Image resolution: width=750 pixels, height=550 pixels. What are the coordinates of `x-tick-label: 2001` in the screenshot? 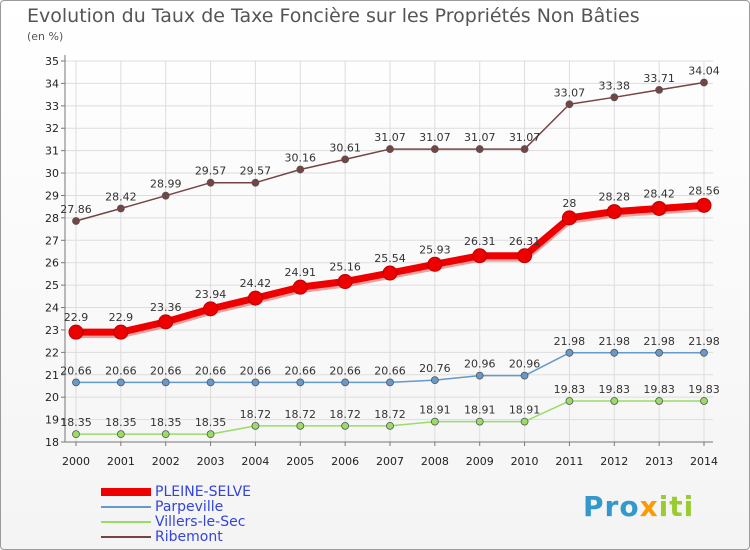 It's located at (121, 461).